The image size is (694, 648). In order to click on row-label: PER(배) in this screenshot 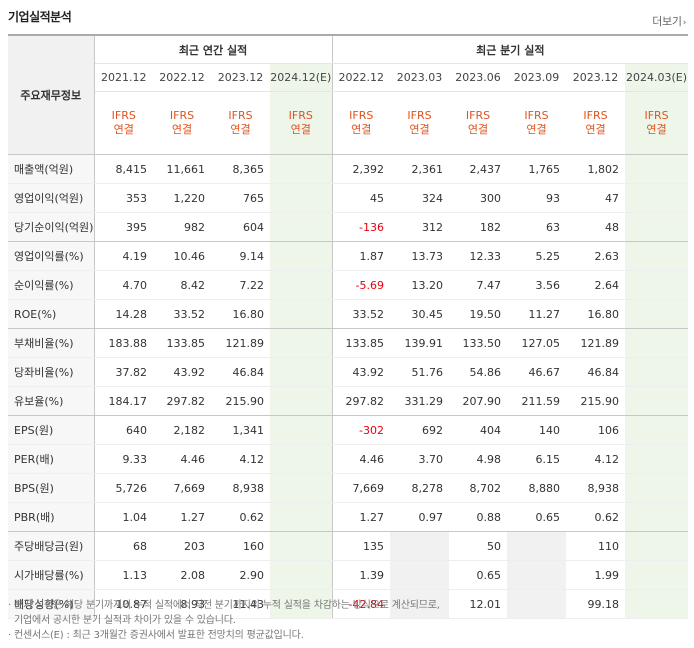, I will do `click(51, 459)`.